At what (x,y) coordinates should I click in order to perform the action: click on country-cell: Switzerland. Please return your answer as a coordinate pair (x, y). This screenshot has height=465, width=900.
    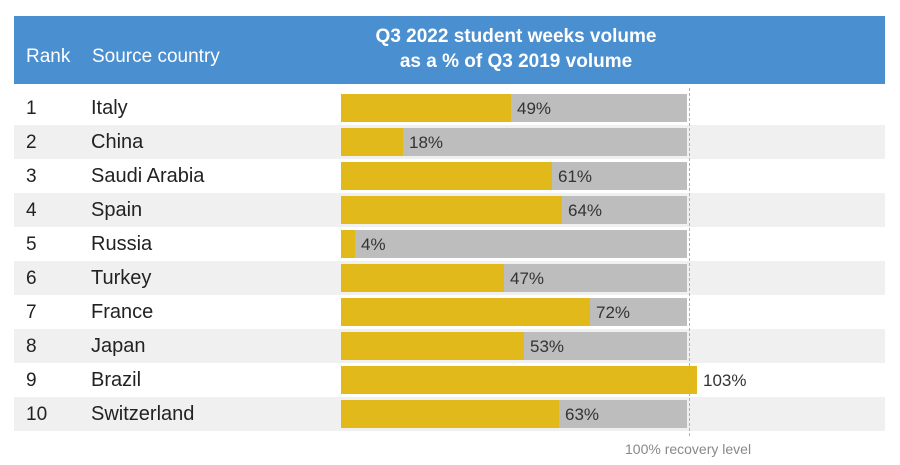
    Looking at the image, I should click on (143, 414).